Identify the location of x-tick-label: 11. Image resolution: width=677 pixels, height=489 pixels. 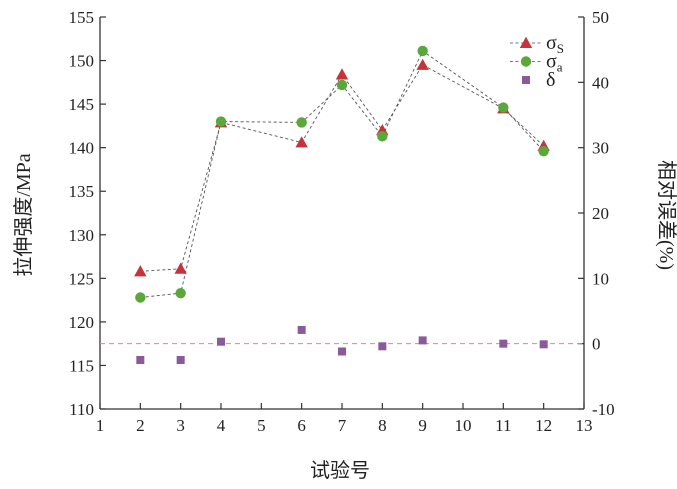
(503, 425).